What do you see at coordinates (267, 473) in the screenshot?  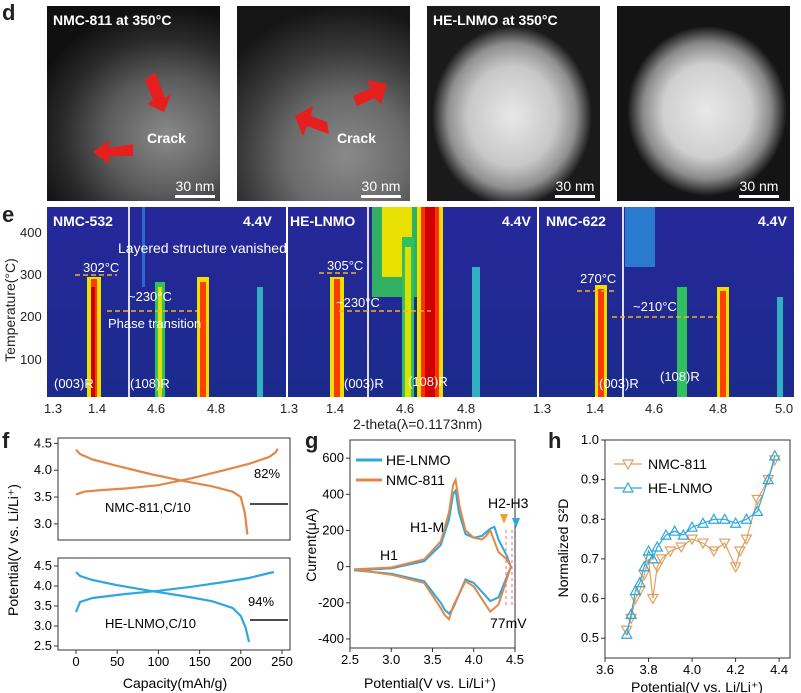 I see `retention-label: 82%` at bounding box center [267, 473].